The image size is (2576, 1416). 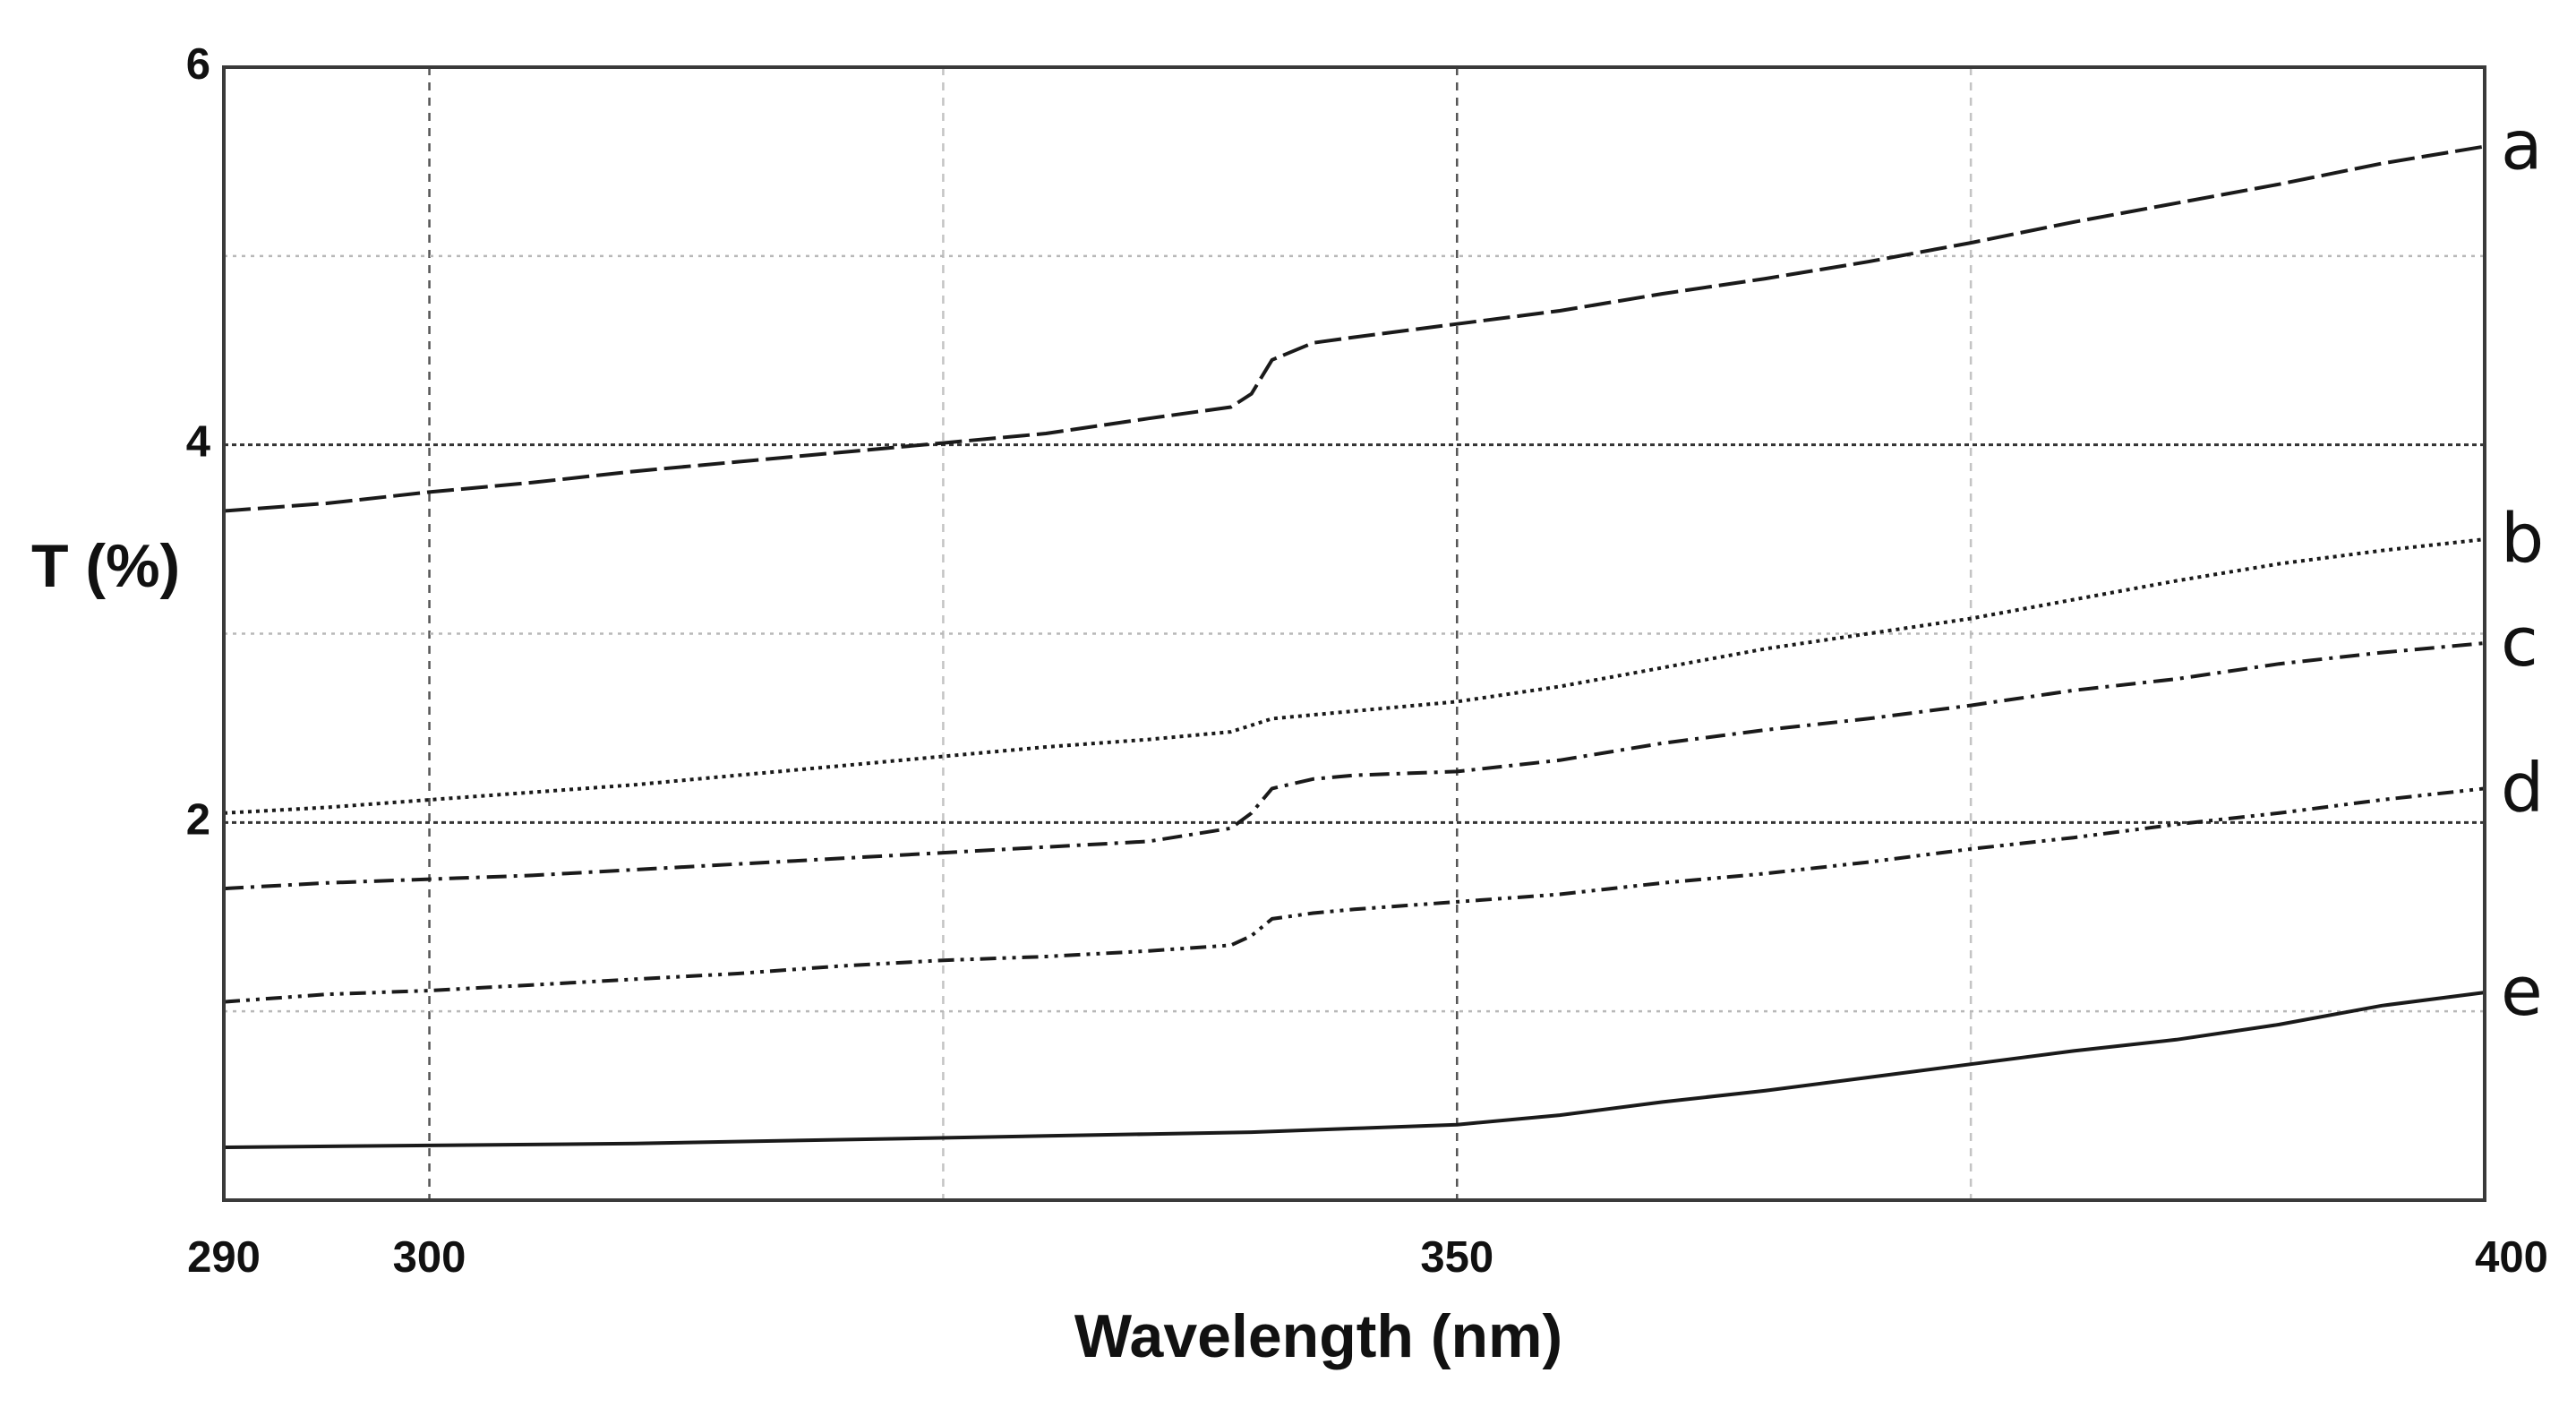 What do you see at coordinates (198, 819) in the screenshot?
I see `y-tick-label: 2` at bounding box center [198, 819].